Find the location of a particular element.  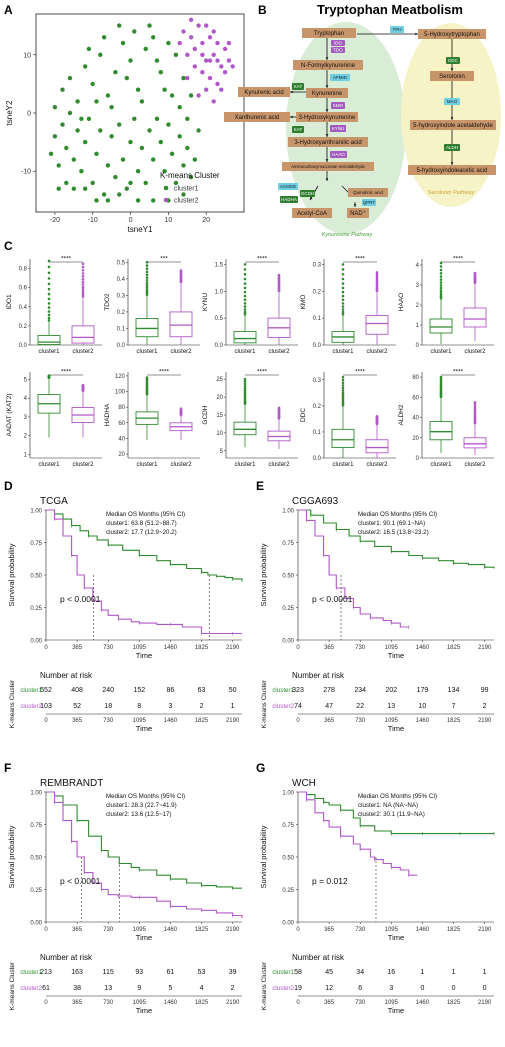

box-cluster1 is located at coordinates (245, 412).